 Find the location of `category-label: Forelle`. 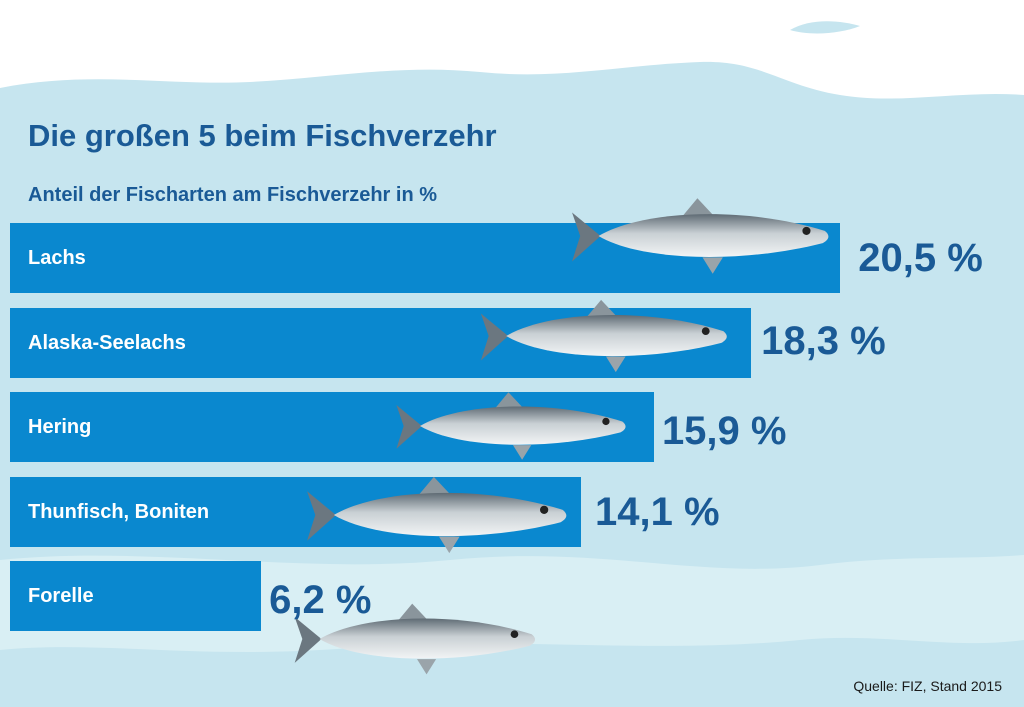

category-label: Forelle is located at coordinates (61, 596).